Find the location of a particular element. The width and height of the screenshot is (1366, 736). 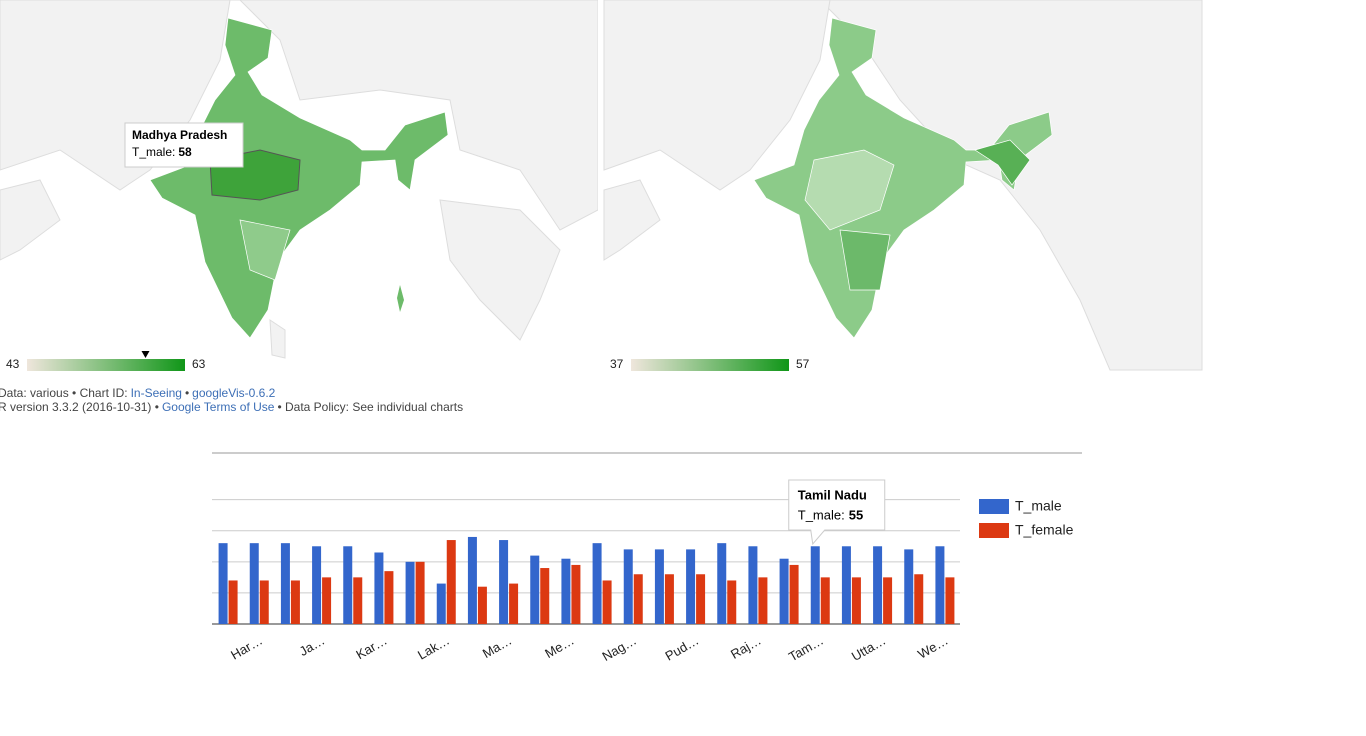

footer-text: • is located at coordinates (187, 393).